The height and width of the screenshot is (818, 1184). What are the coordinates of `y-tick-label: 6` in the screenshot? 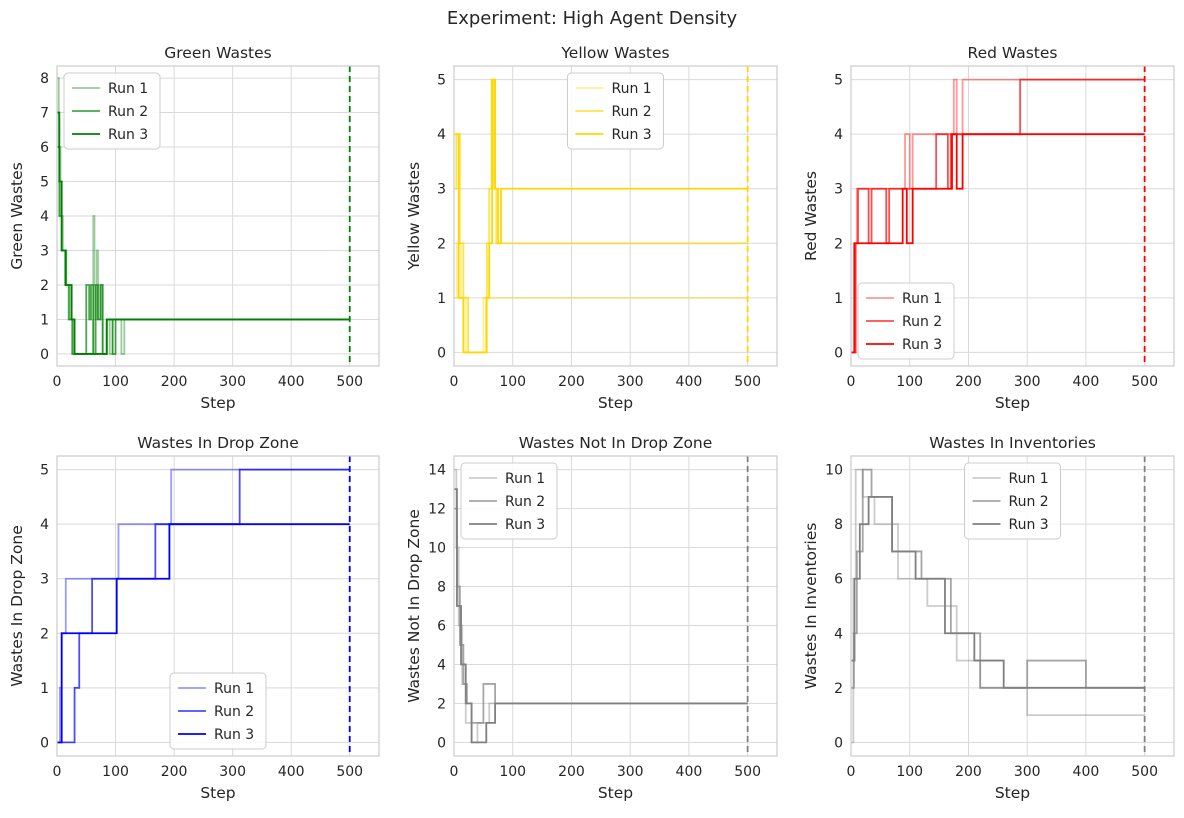 It's located at (441, 626).